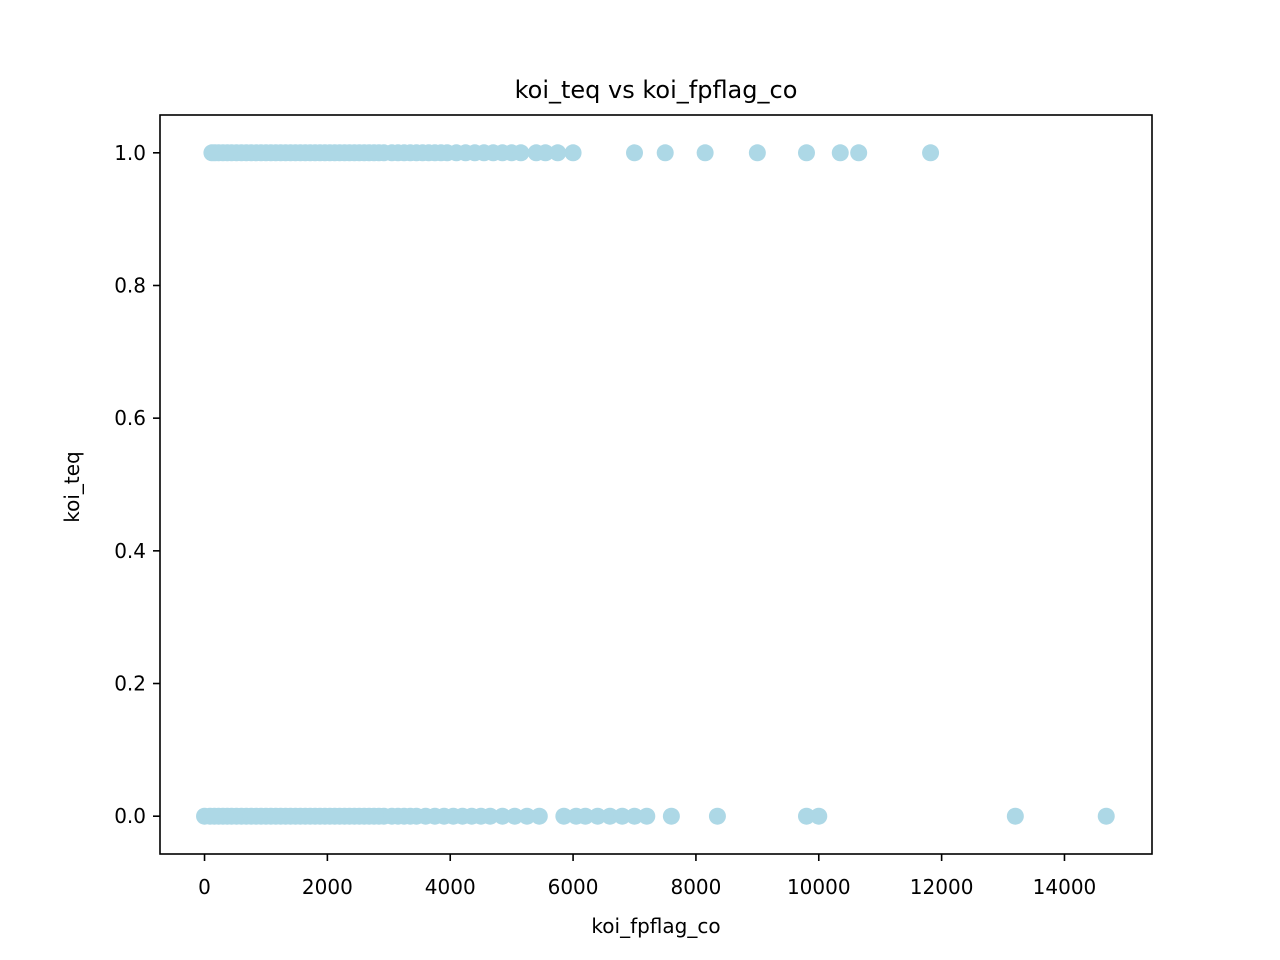 The image size is (1280, 960). Describe the element at coordinates (573, 887) in the screenshot. I see `x-tick-label: 6000` at that location.